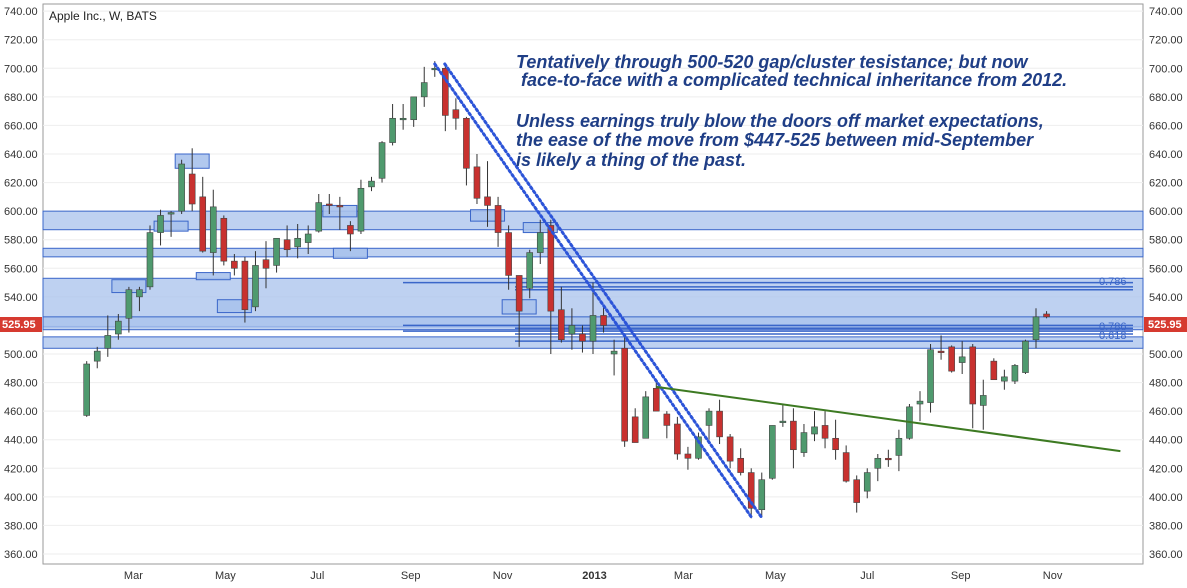 The image size is (1187, 588). What do you see at coordinates (1166, 498) in the screenshot?
I see `y-tick-label-right: 400.00` at bounding box center [1166, 498].